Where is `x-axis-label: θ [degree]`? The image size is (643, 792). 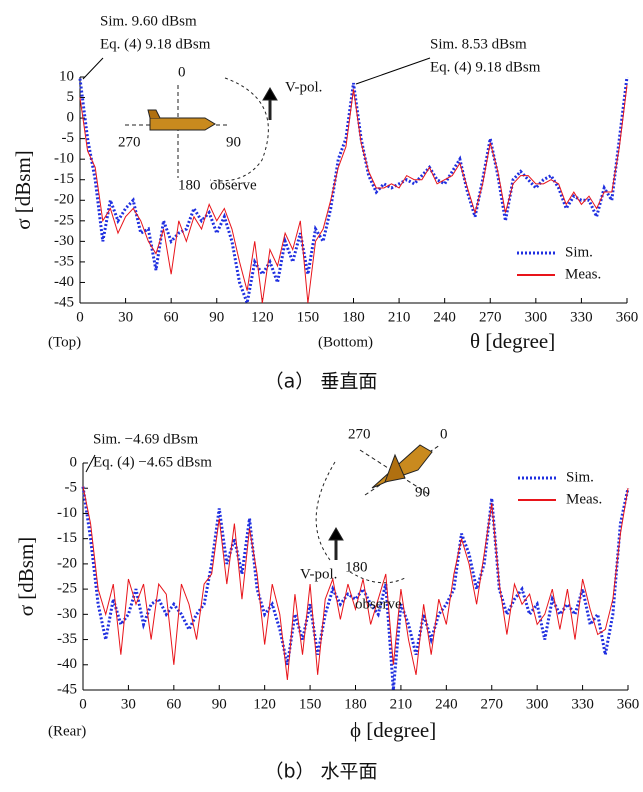 x-axis-label: θ [degree] is located at coordinates (512, 341).